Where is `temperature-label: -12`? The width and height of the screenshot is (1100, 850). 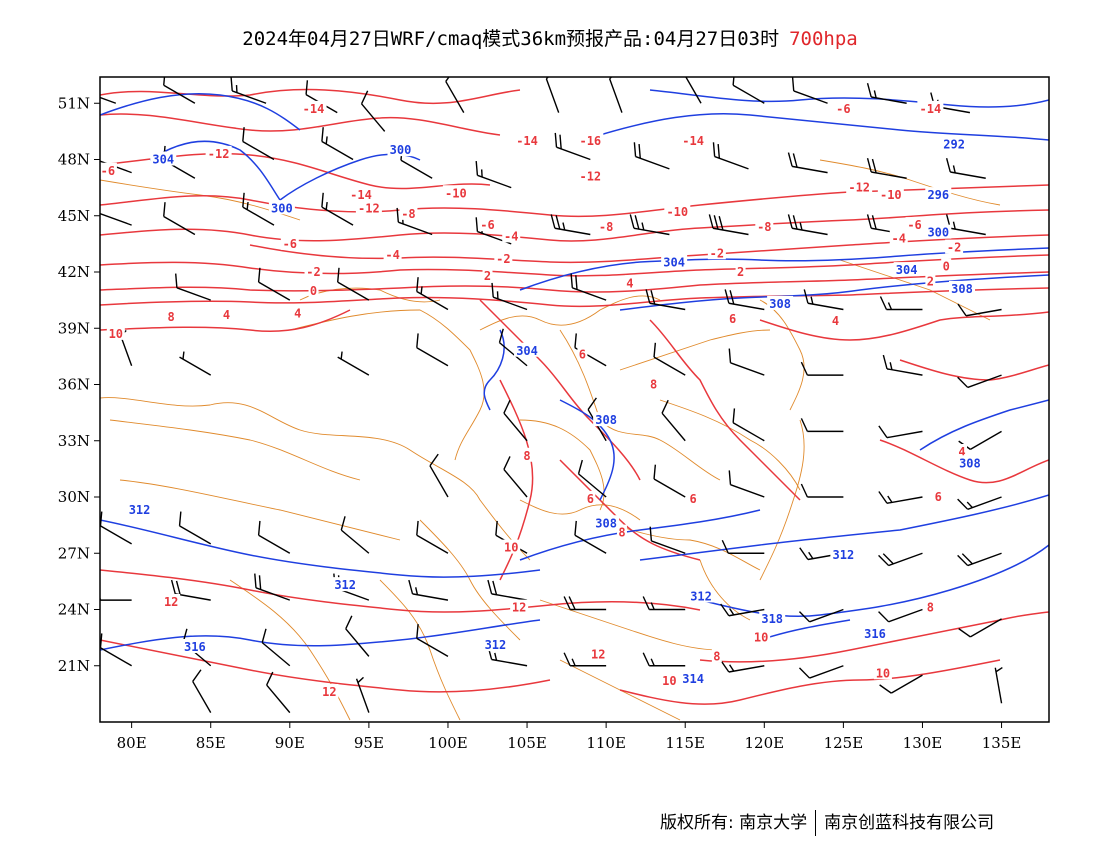
temperature-label: -12 is located at coordinates (590, 176).